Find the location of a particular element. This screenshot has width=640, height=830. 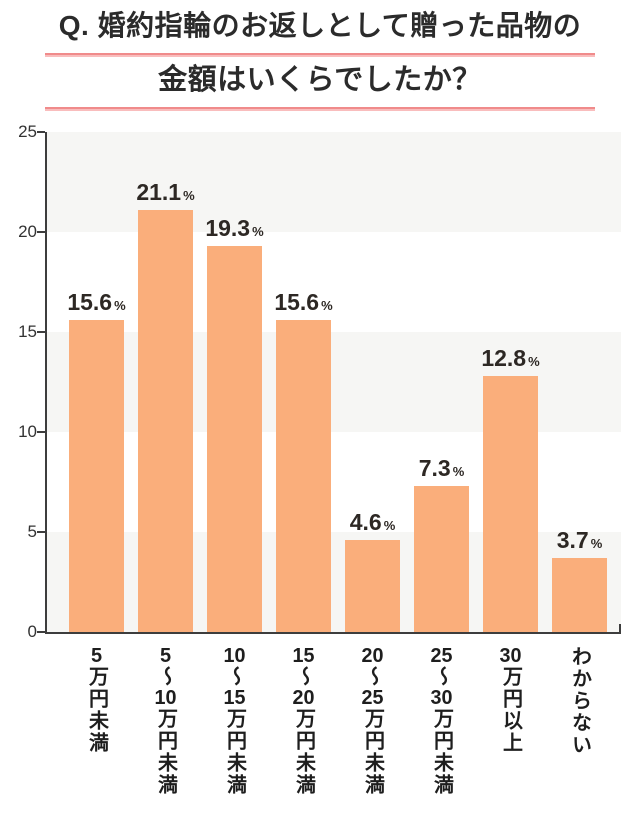

bar-value-label: 3.7% is located at coordinates (579, 540).